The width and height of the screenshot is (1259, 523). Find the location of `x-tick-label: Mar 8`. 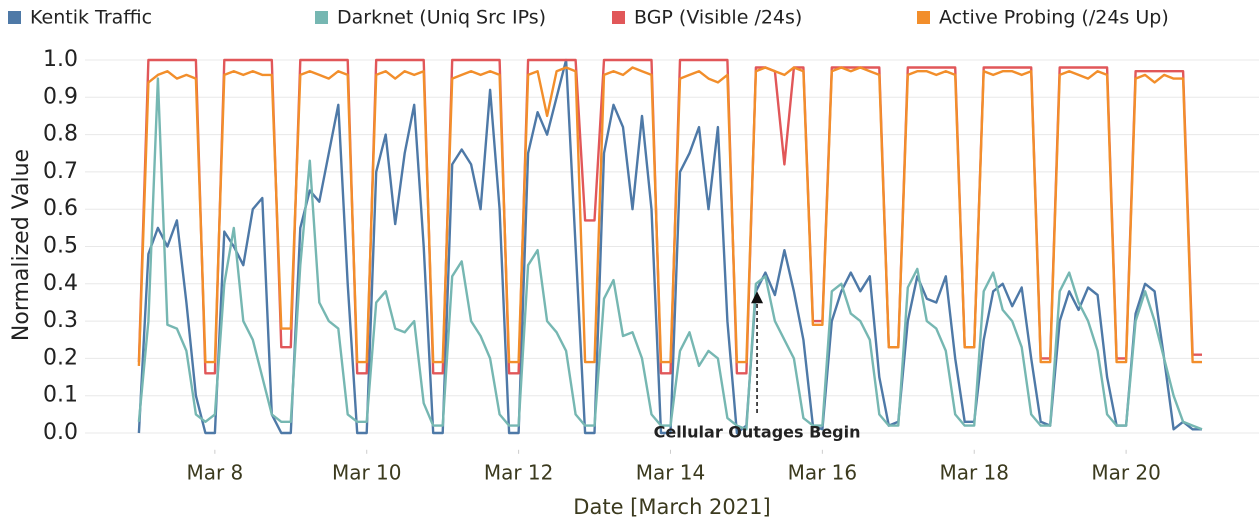

x-tick-label: Mar 8 is located at coordinates (214, 473).